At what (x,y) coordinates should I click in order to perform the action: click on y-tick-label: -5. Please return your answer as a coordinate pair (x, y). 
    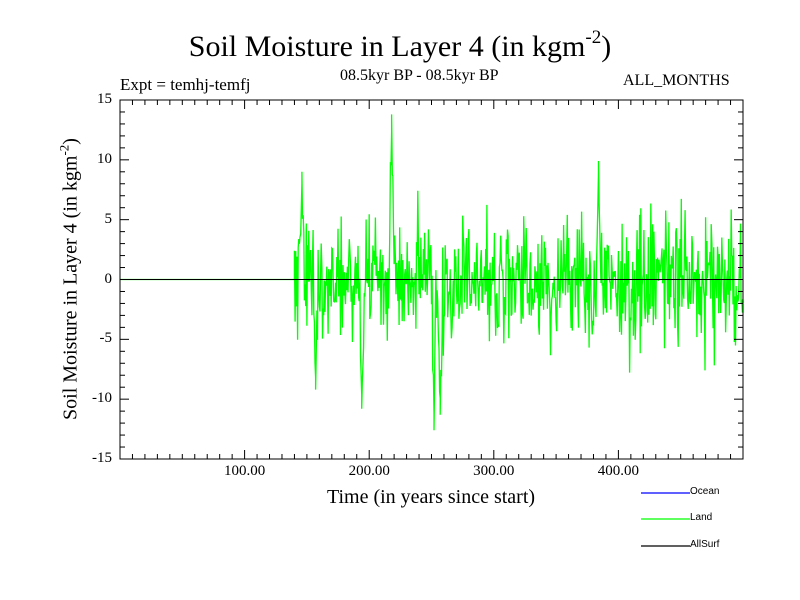
    Looking at the image, I should click on (106, 338).